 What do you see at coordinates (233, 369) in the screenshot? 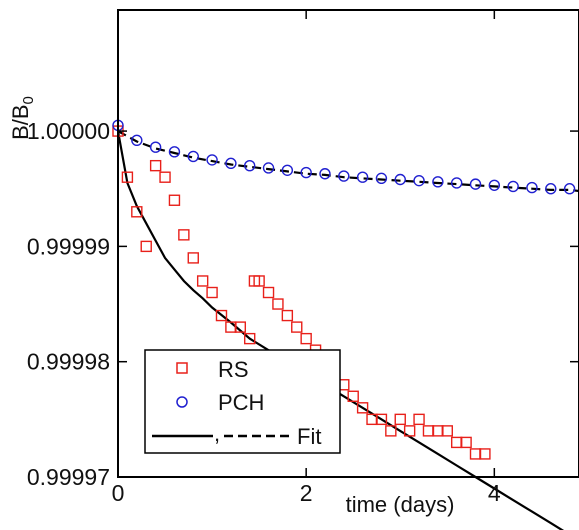
I see `legend-rs-label: RS` at bounding box center [233, 369].